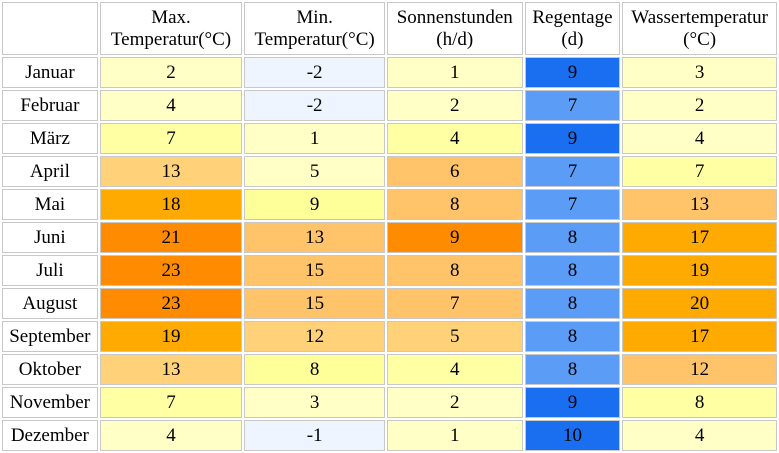  I want to click on max-temp-cell: 21, so click(171, 237).